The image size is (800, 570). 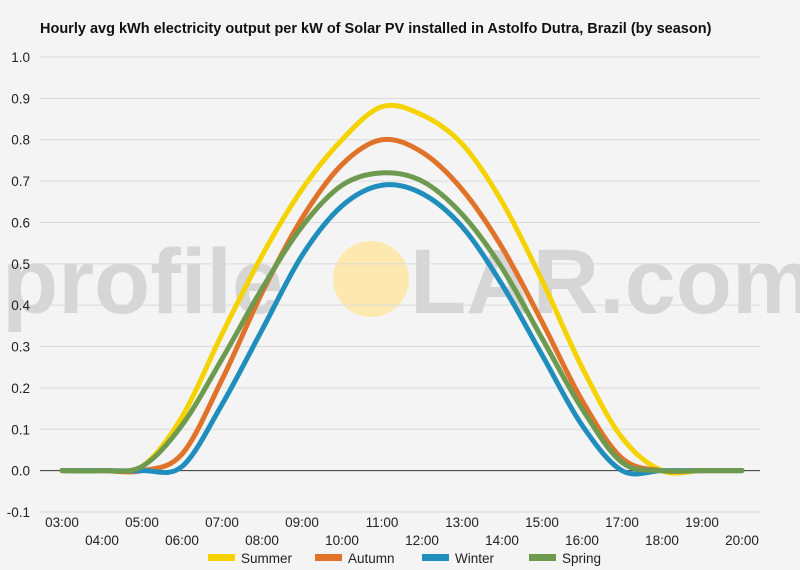 I want to click on x-tick-label: 06:00, so click(x=182, y=540).